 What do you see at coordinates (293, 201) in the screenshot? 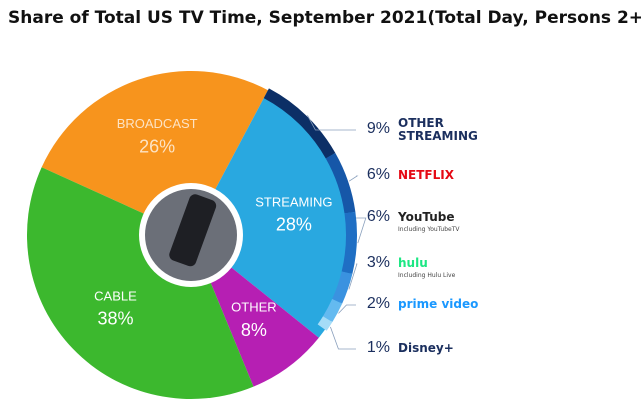
I see `slice-label: STREAMING` at bounding box center [293, 201].